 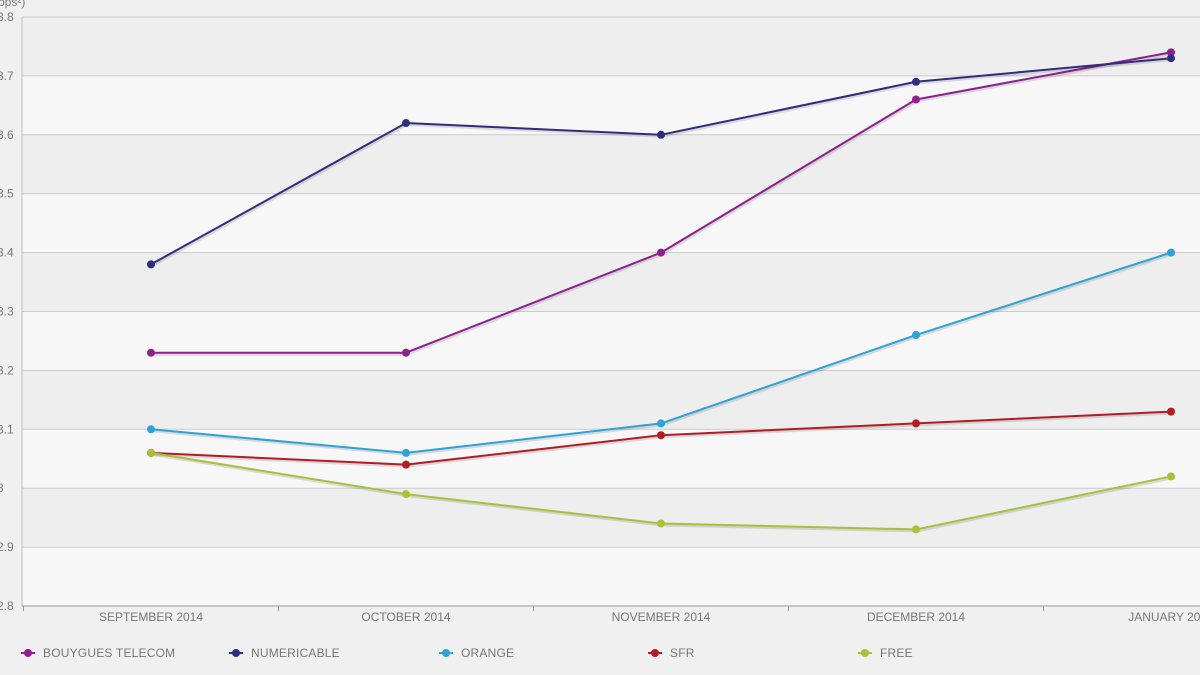 What do you see at coordinates (109, 653) in the screenshot?
I see `legend-label: BOUYGUES TELECOM` at bounding box center [109, 653].